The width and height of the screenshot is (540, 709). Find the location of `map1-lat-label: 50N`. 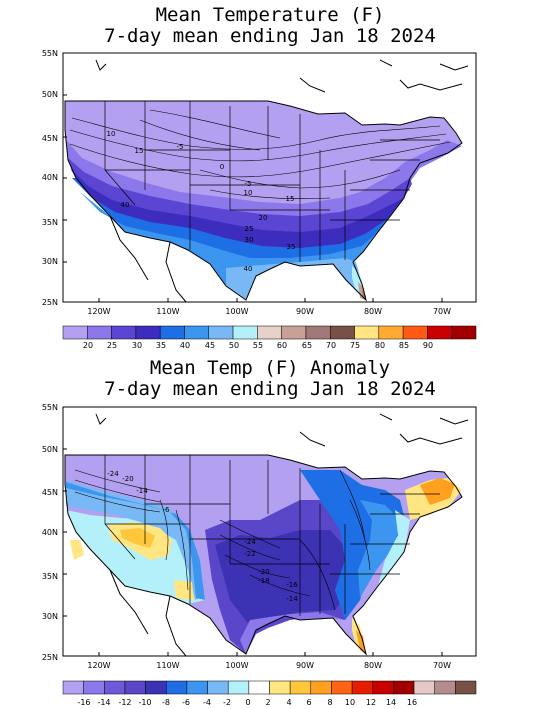

map1-lat-label: 50N is located at coordinates (50, 94).